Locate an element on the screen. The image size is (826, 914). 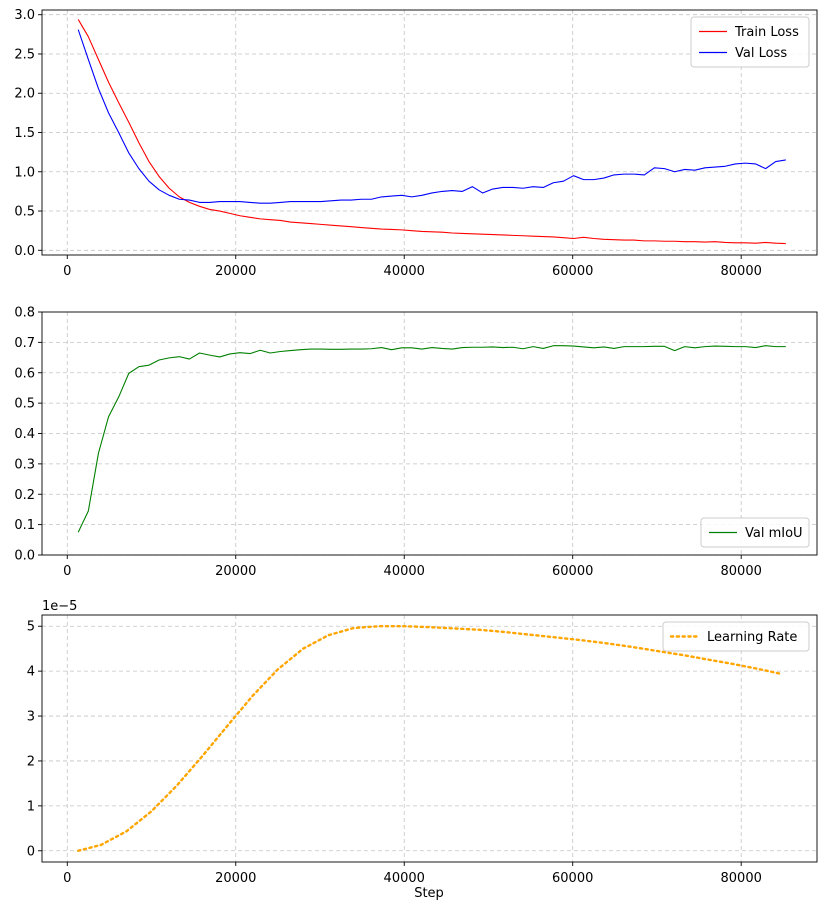
y-tick-label: 5 is located at coordinates (31, 627).